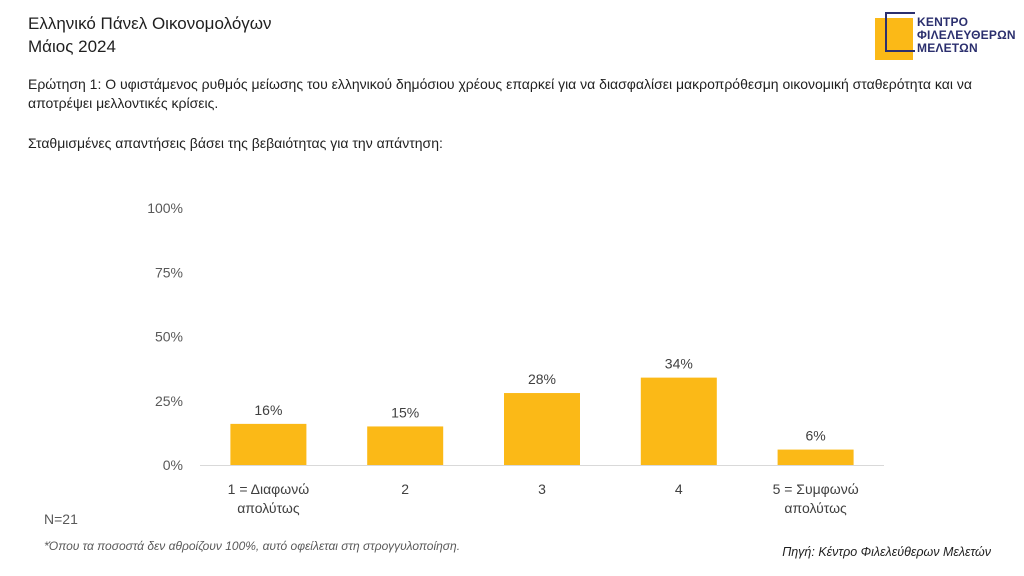 This screenshot has height=576, width=1024. Describe the element at coordinates (169, 272) in the screenshot. I see `y-tick-label: 75%` at that location.